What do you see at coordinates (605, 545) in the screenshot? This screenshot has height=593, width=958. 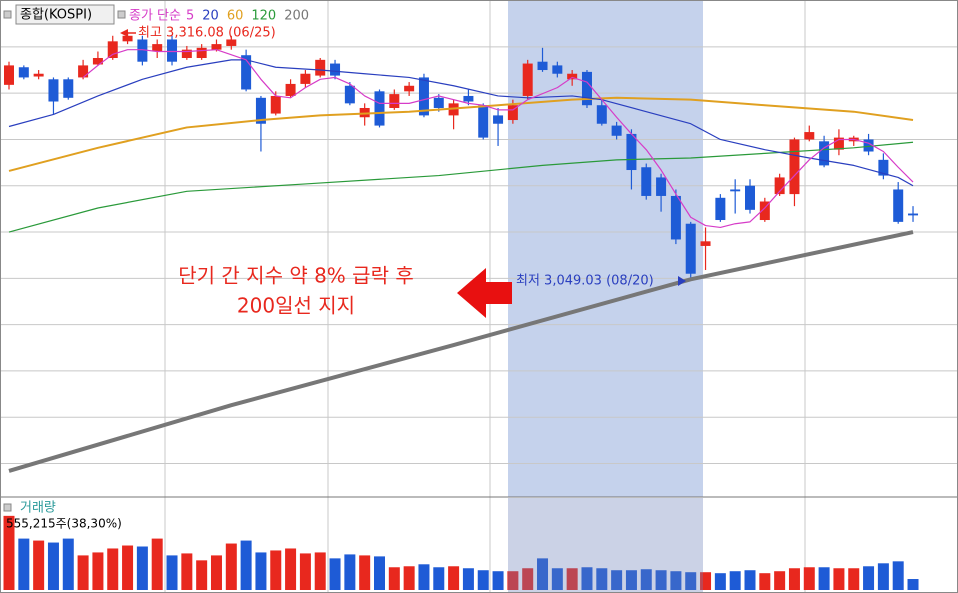 I see `highlight-band-volume` at bounding box center [605, 545].